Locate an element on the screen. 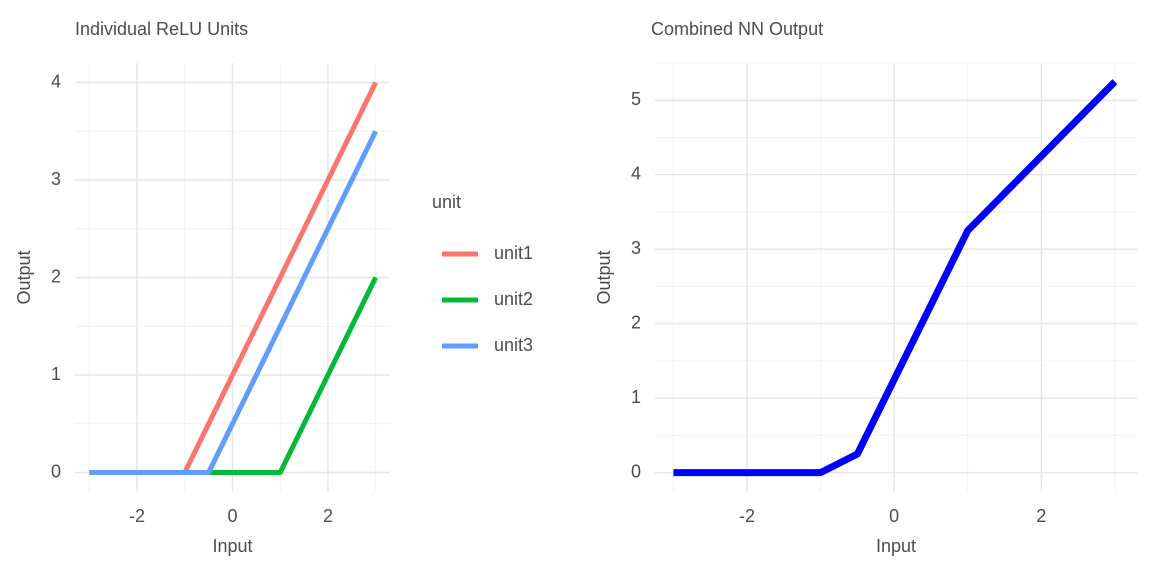 This screenshot has width=1152, height=576. legend-label: unit3 is located at coordinates (513, 345).